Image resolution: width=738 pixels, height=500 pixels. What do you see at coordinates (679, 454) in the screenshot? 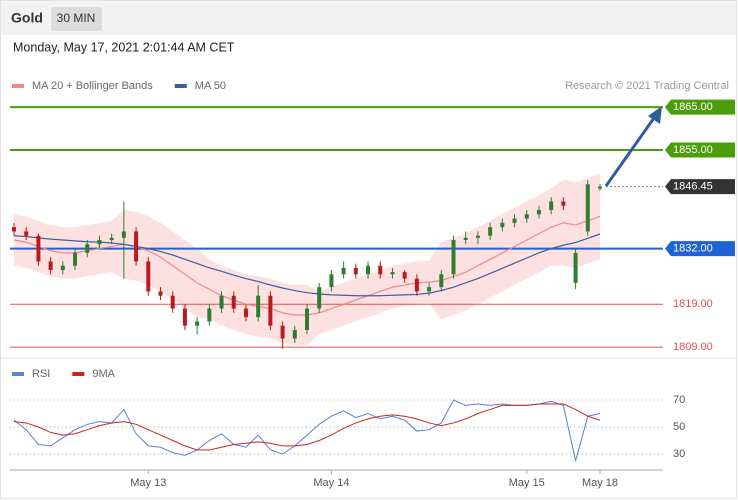
I see `y-tick-label: 30` at bounding box center [679, 454].